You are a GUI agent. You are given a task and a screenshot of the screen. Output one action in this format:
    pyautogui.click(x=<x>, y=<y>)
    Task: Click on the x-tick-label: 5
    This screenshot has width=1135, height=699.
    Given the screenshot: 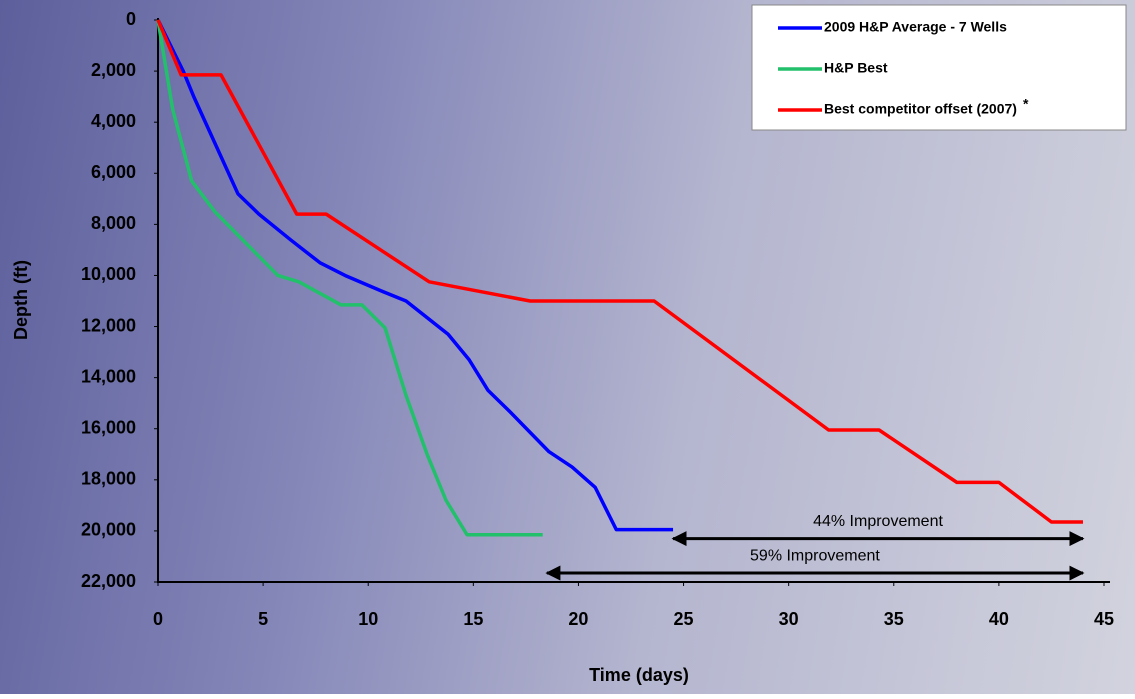 What is the action you would take?
    pyautogui.click(x=263, y=619)
    